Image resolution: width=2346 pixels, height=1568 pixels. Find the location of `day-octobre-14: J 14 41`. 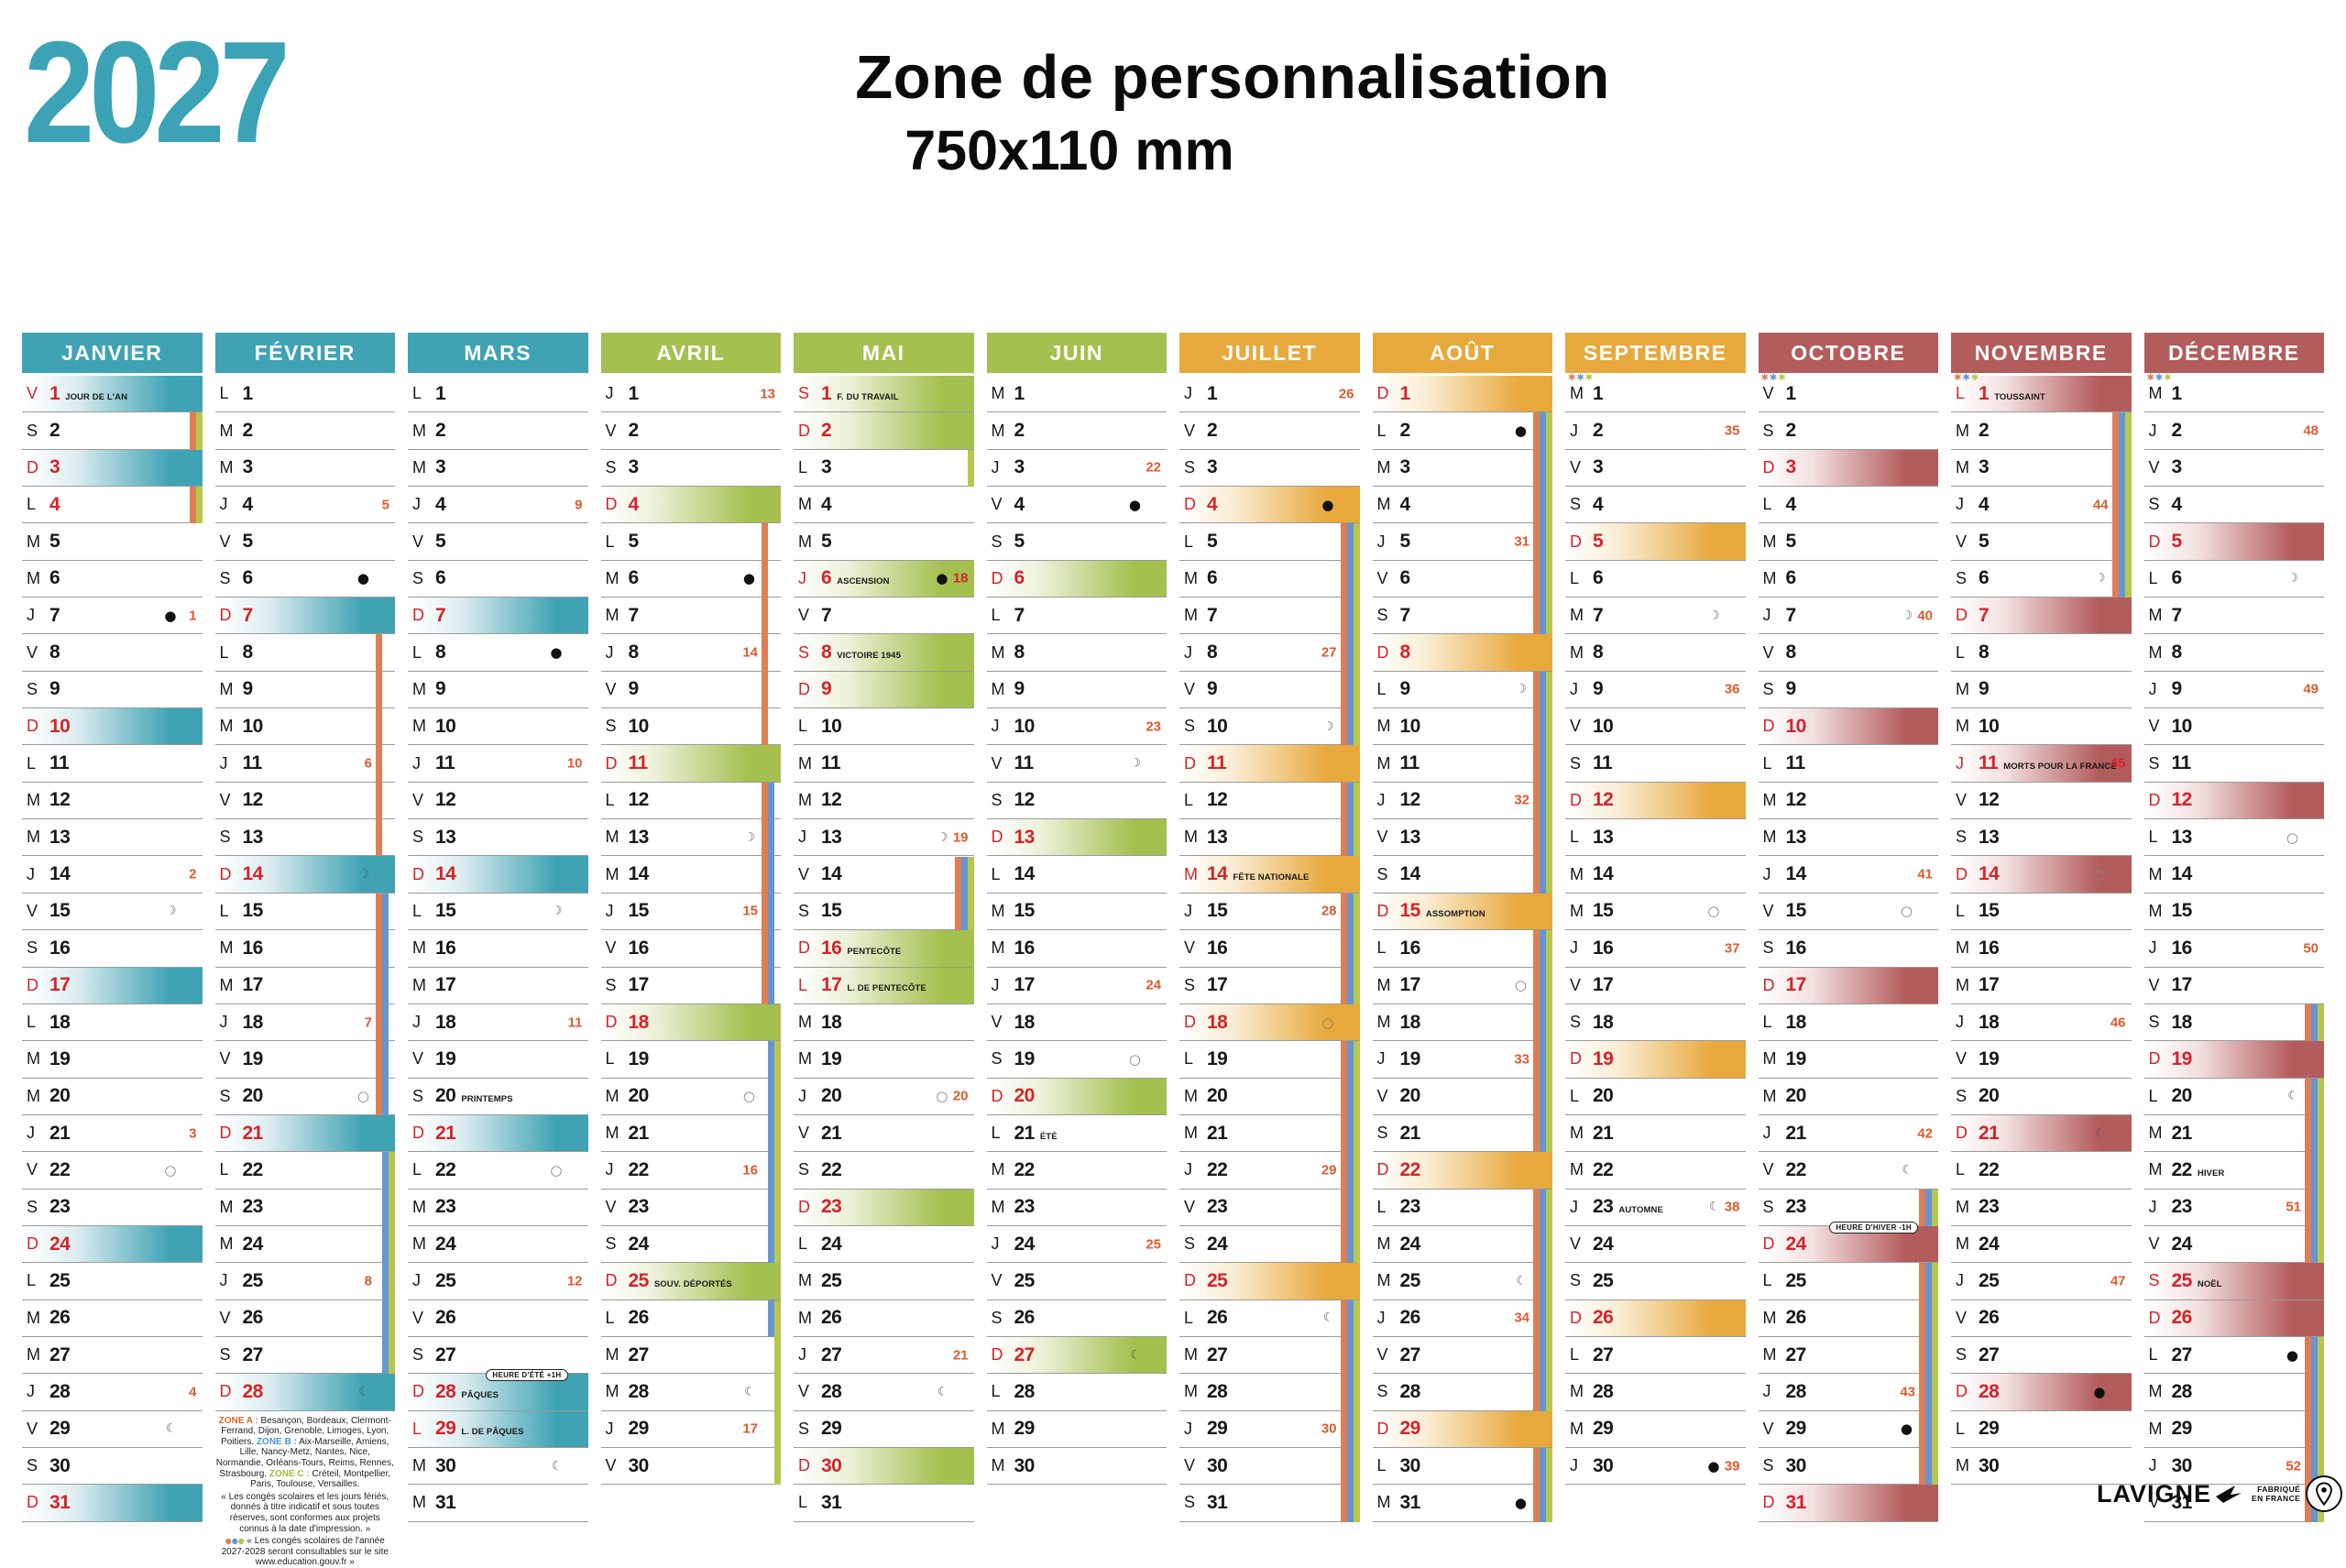

day-octobre-14: J 14 41 is located at coordinates (1848, 875).